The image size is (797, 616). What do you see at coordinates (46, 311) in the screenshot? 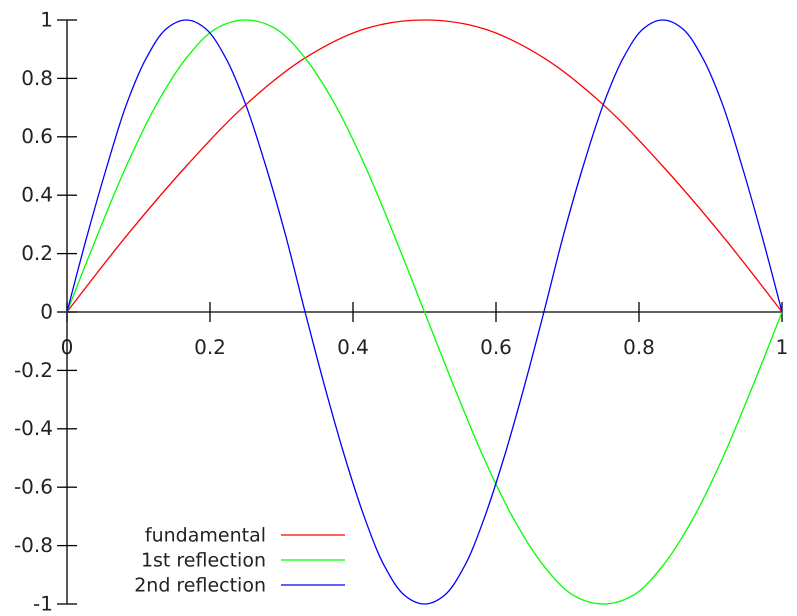
I see `y-tick-label: 0` at bounding box center [46, 311].